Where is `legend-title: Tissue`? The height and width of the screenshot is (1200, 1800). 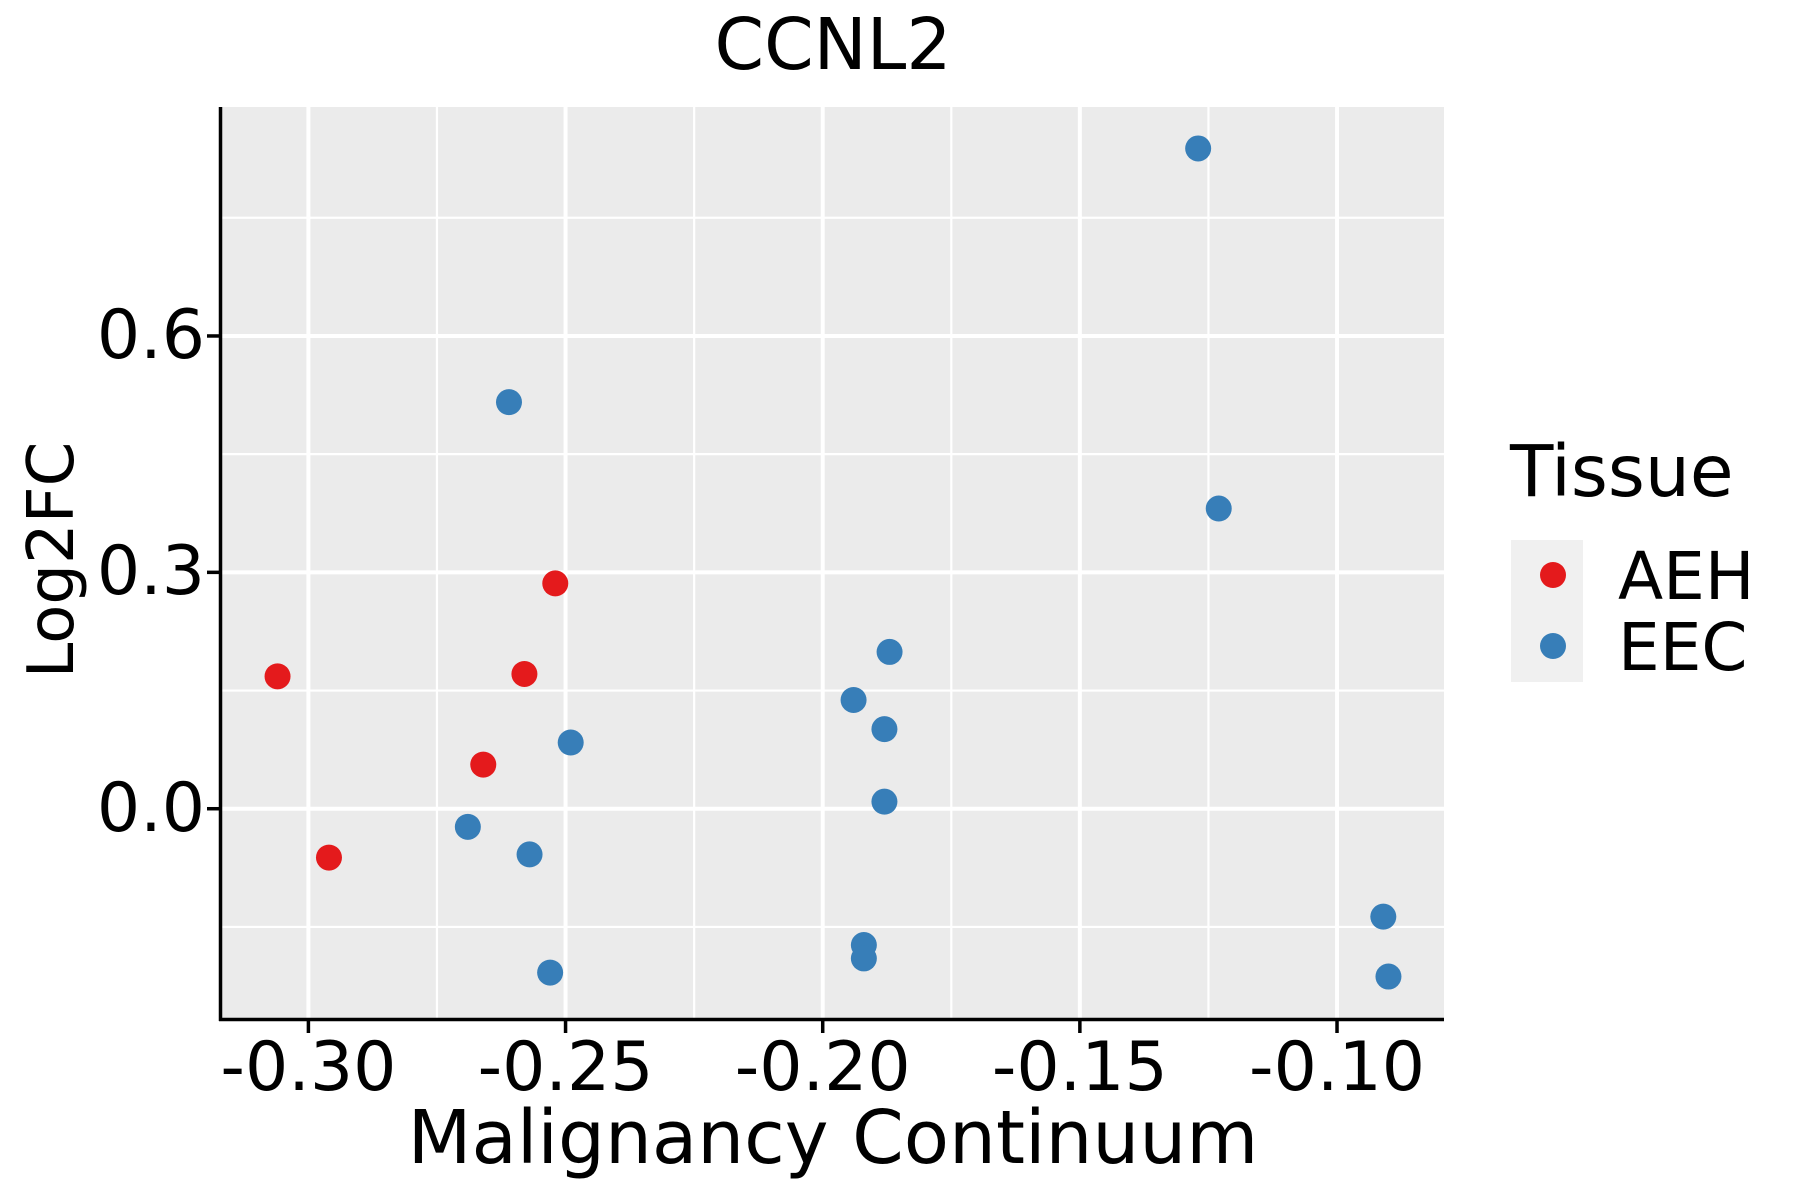 legend-title: Tissue is located at coordinates (1622, 471).